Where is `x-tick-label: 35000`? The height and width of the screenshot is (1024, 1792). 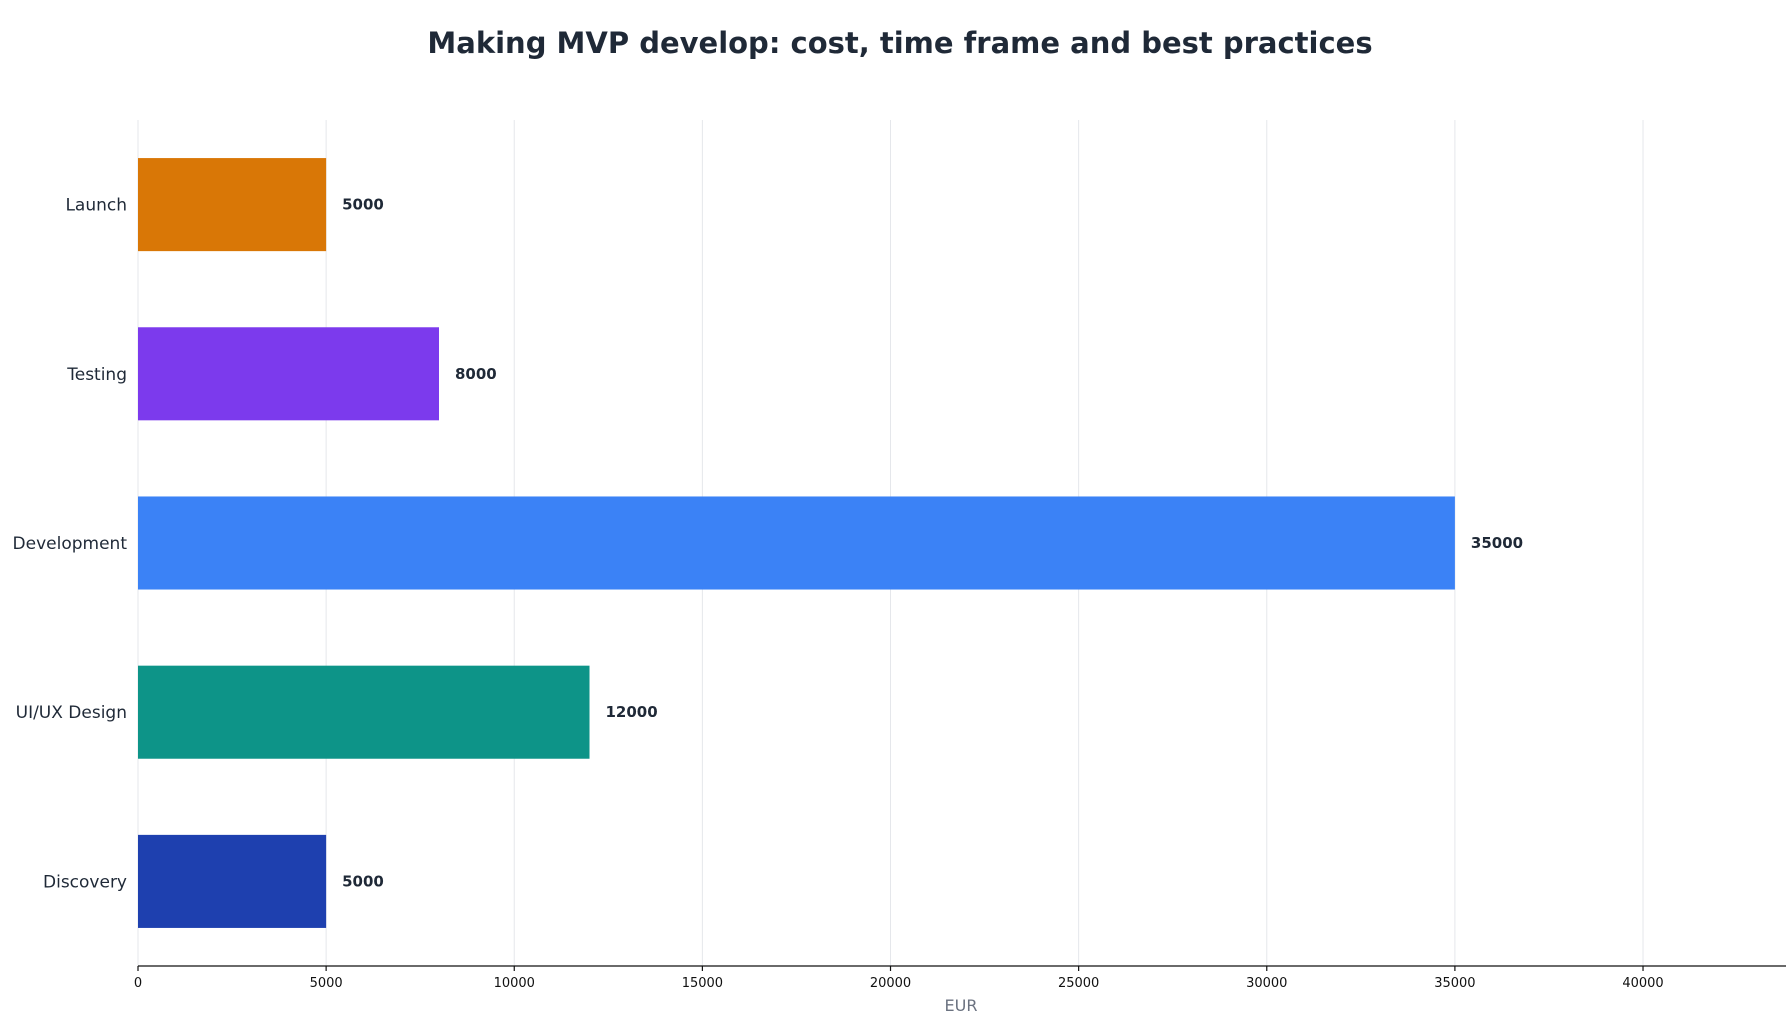 x-tick-label: 35000 is located at coordinates (1454, 983).